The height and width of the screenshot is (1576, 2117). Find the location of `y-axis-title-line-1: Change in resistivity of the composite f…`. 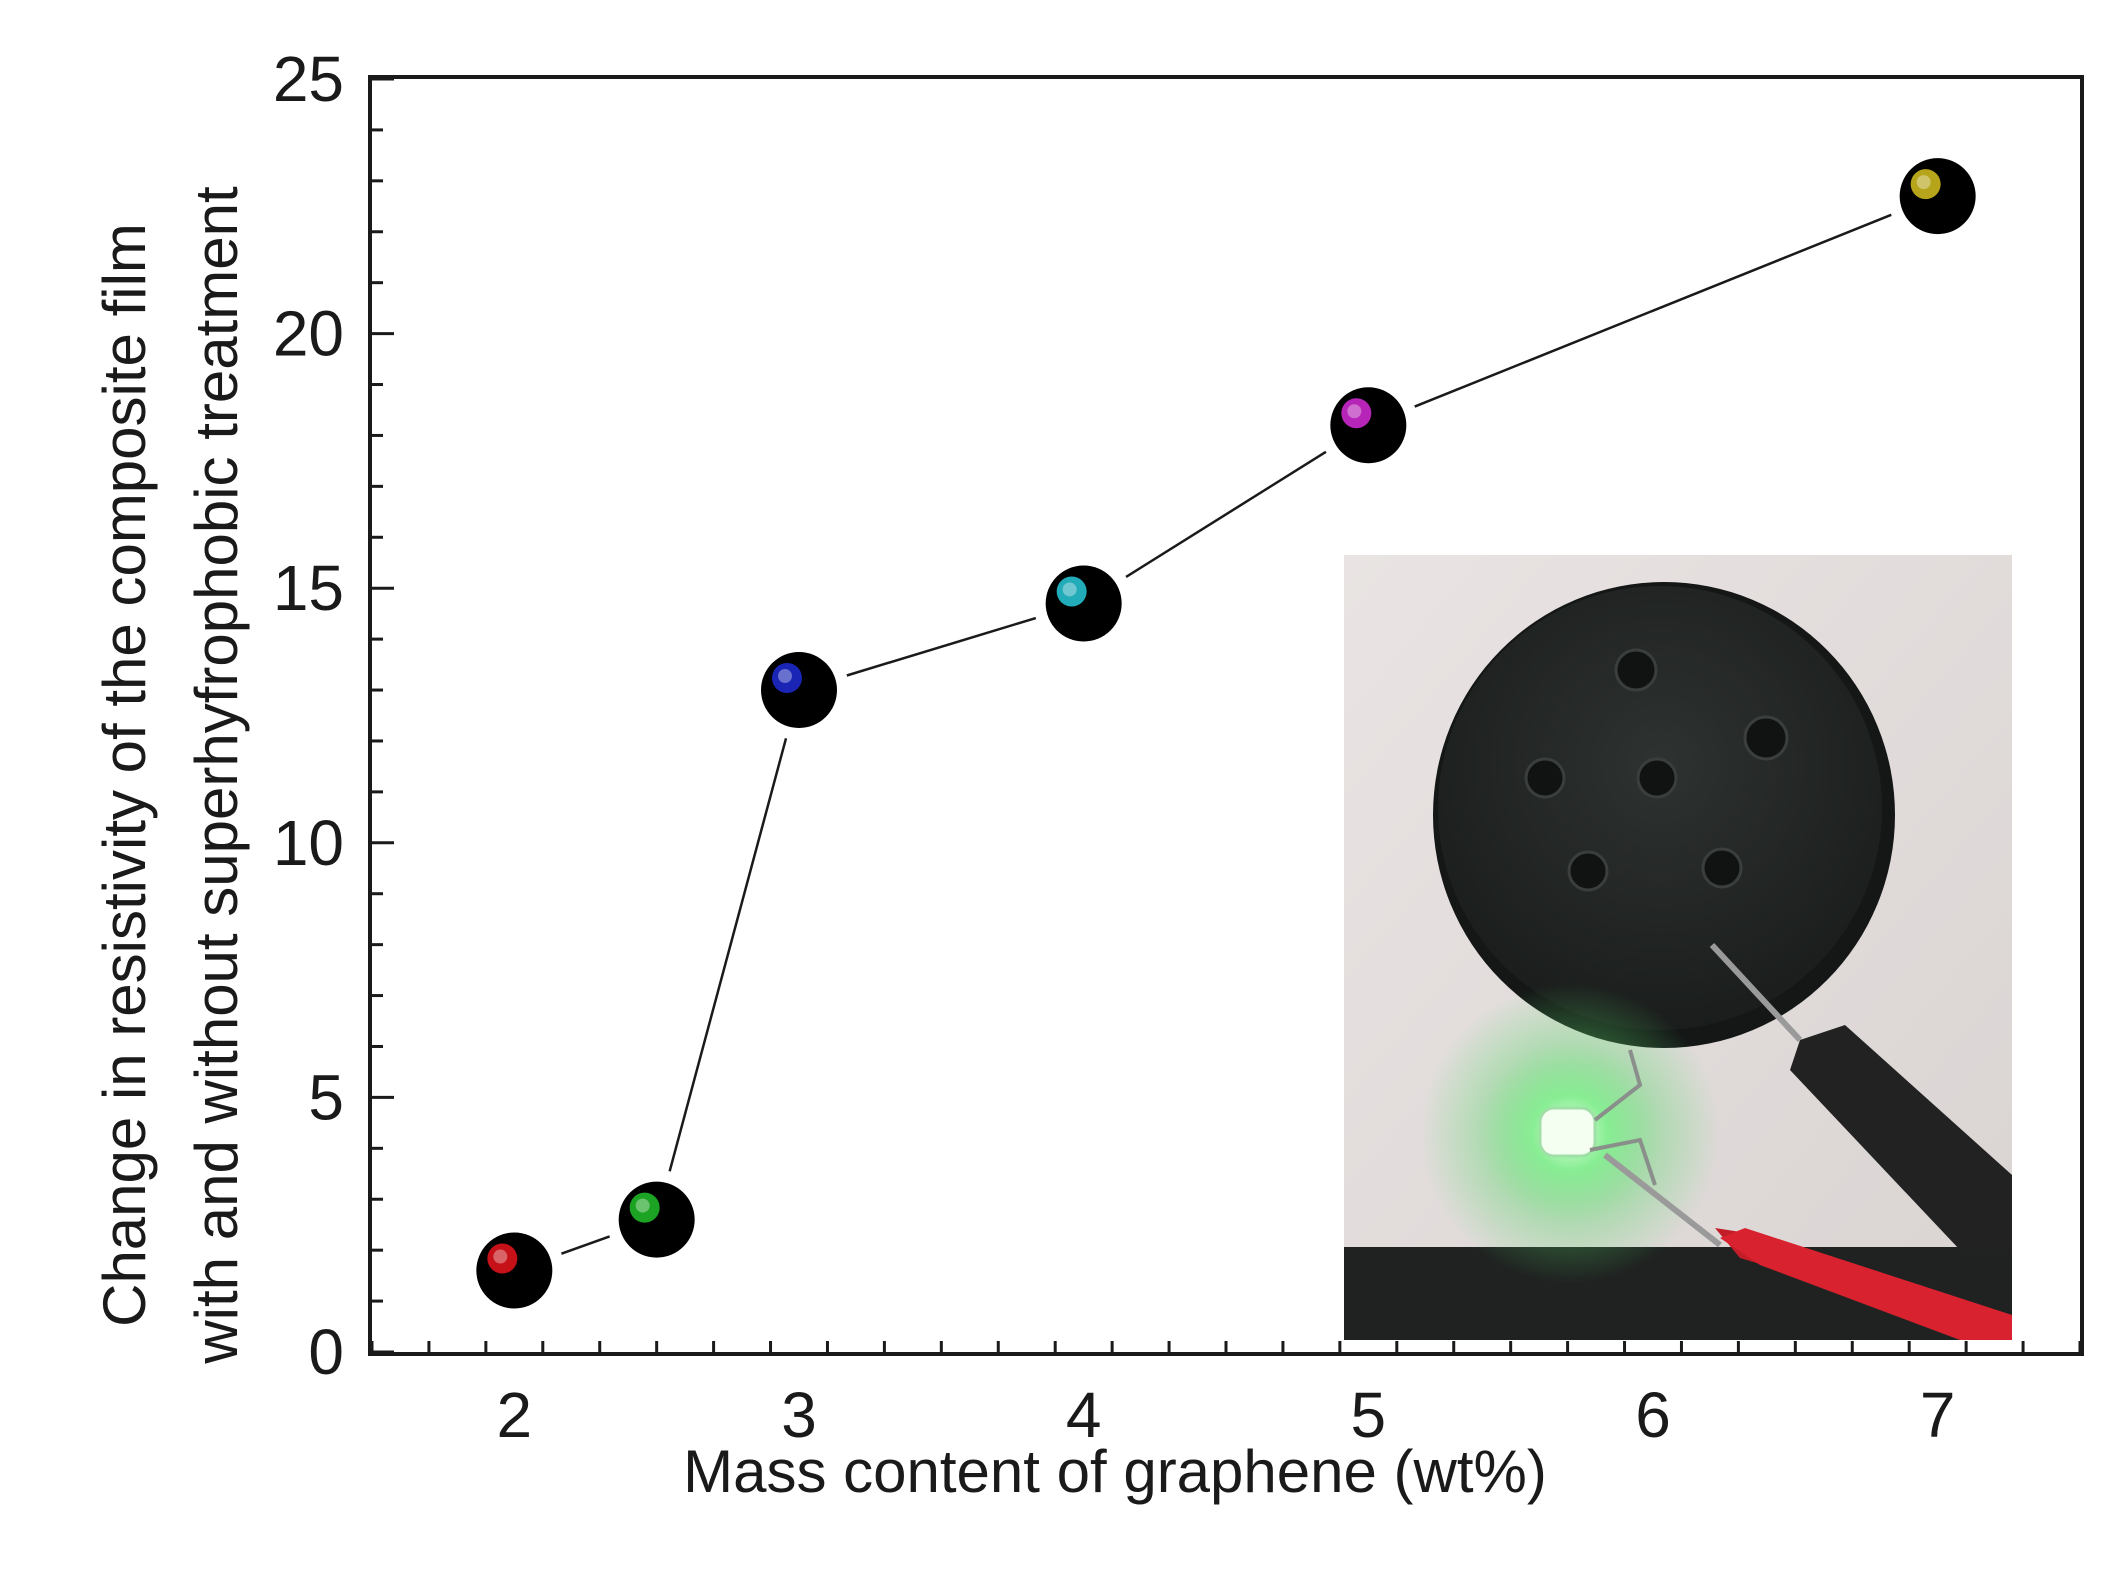

y-axis-title-line-1: Change in resistivity of the composite f… is located at coordinates (124, 775).